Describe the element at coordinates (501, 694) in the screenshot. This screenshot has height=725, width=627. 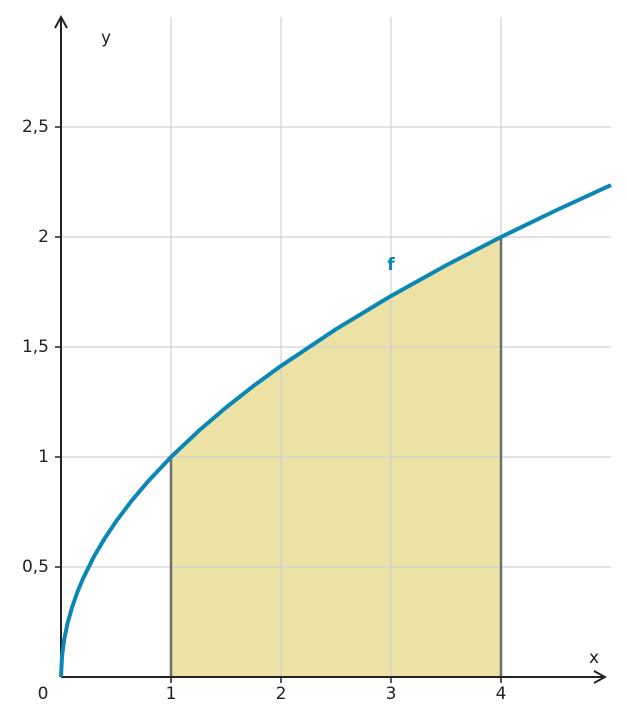
I see `x-tick-label: 4` at that location.